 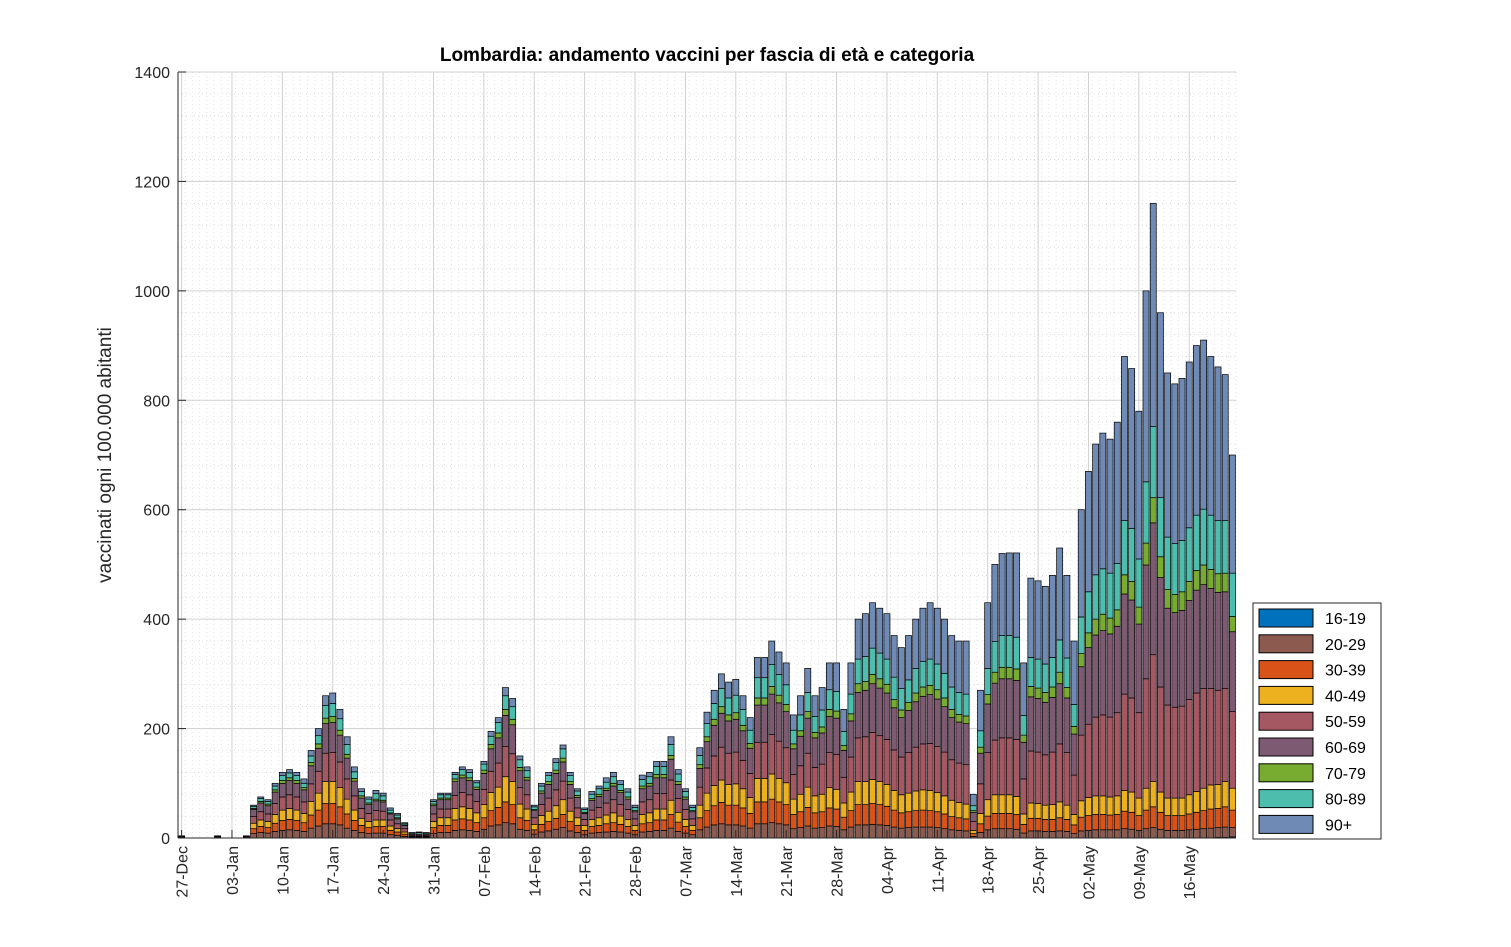 What do you see at coordinates (1345, 696) in the screenshot?
I see `legend-label-40-49: 40-49` at bounding box center [1345, 696].